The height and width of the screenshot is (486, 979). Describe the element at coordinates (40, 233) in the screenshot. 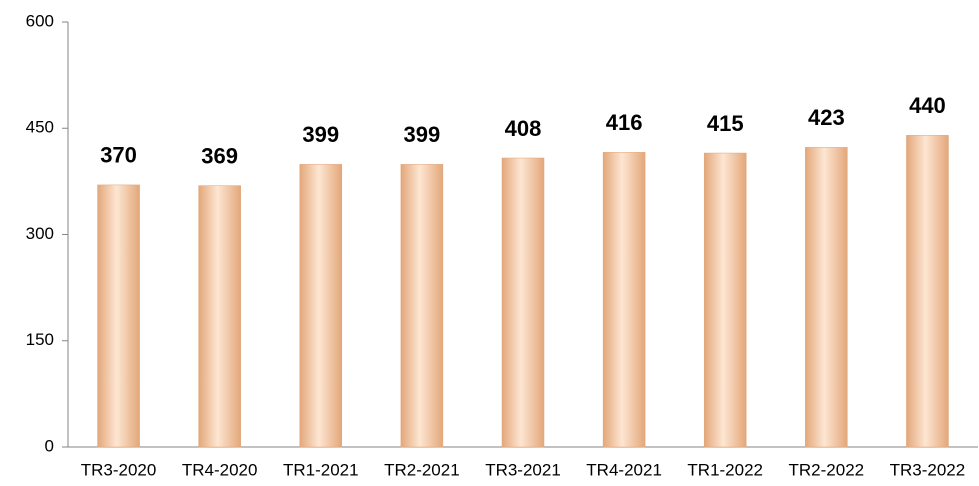

I see `y-tick-label: 300` at that location.